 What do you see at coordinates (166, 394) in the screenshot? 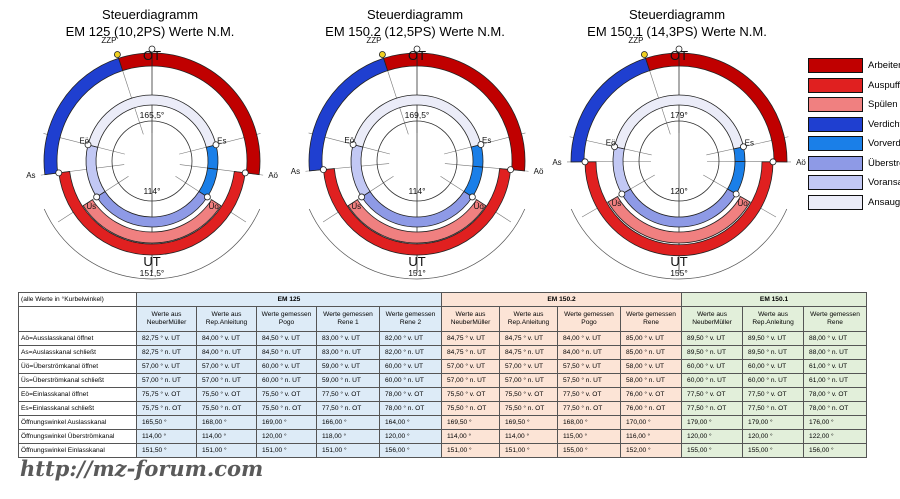
I see `table-cell: 75,75 ° v. OT` at bounding box center [166, 394].